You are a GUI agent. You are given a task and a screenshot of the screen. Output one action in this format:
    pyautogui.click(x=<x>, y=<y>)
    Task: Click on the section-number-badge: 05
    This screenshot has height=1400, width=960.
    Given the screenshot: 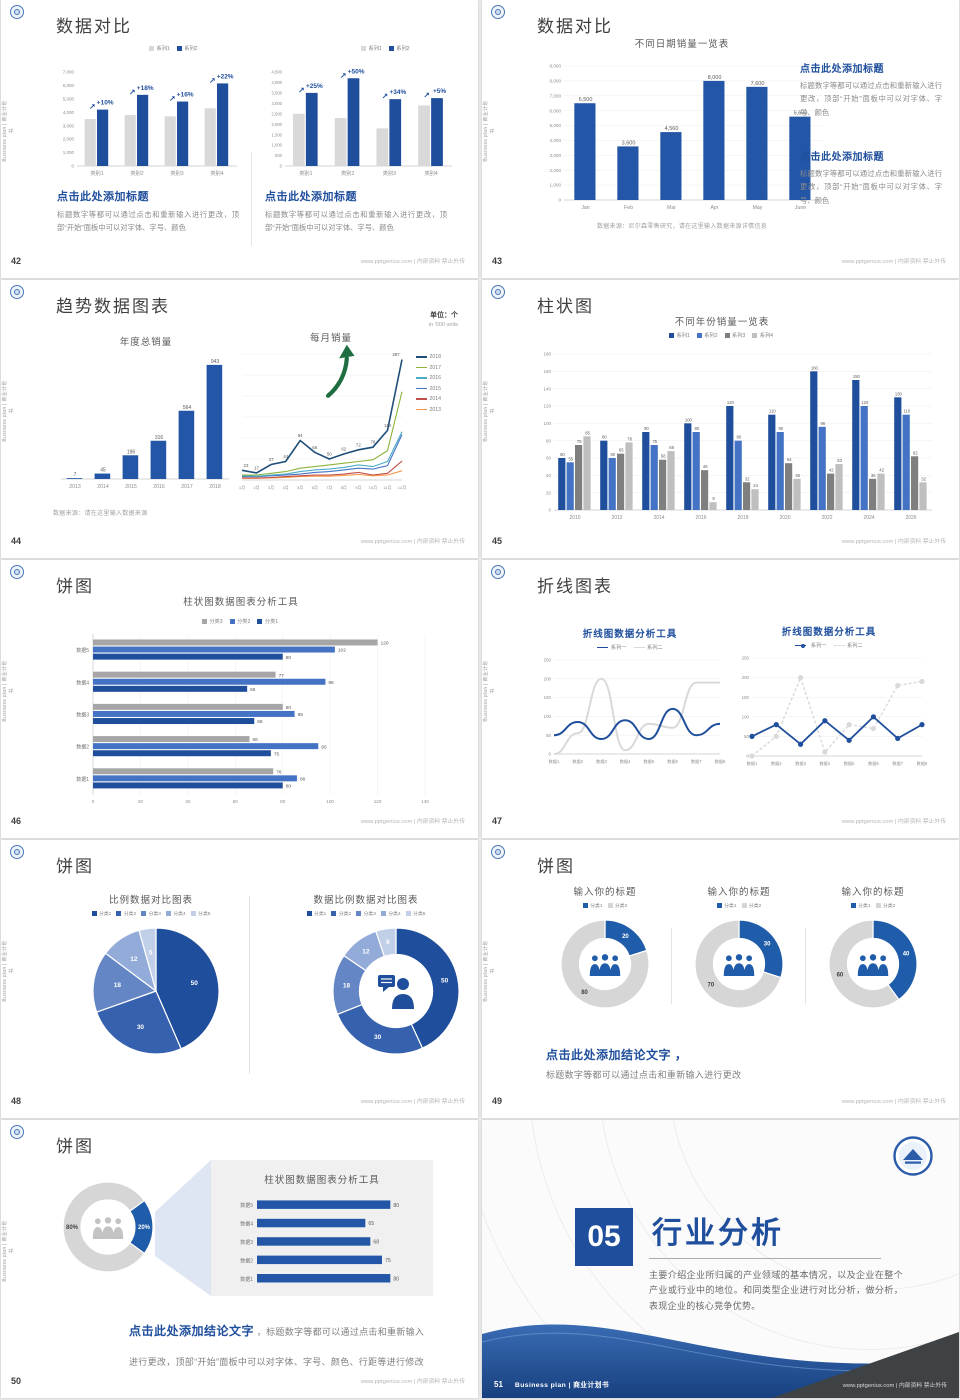 What is the action you would take?
    pyautogui.click(x=604, y=1237)
    